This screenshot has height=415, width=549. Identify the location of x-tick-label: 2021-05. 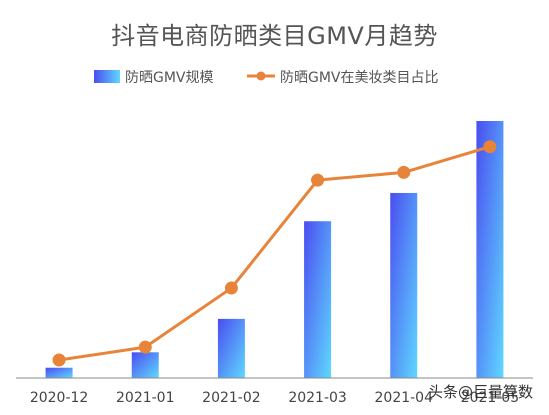
(490, 398).